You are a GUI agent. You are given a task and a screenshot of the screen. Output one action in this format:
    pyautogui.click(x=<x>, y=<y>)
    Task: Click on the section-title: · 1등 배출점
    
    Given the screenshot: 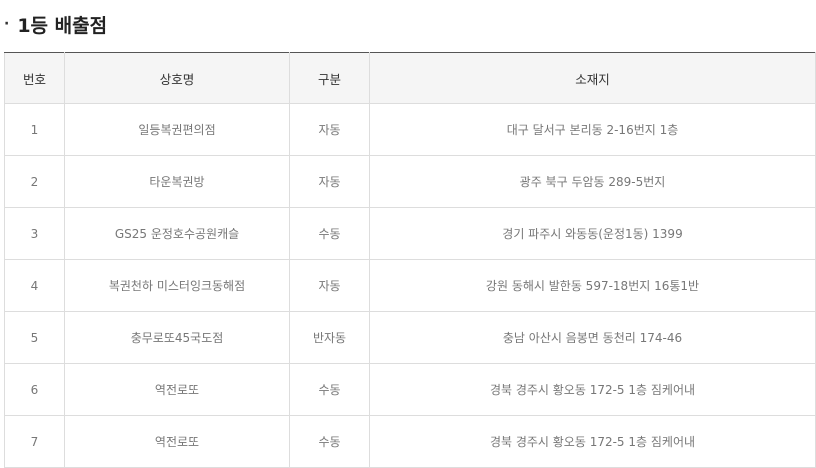 What is the action you would take?
    pyautogui.click(x=55, y=24)
    